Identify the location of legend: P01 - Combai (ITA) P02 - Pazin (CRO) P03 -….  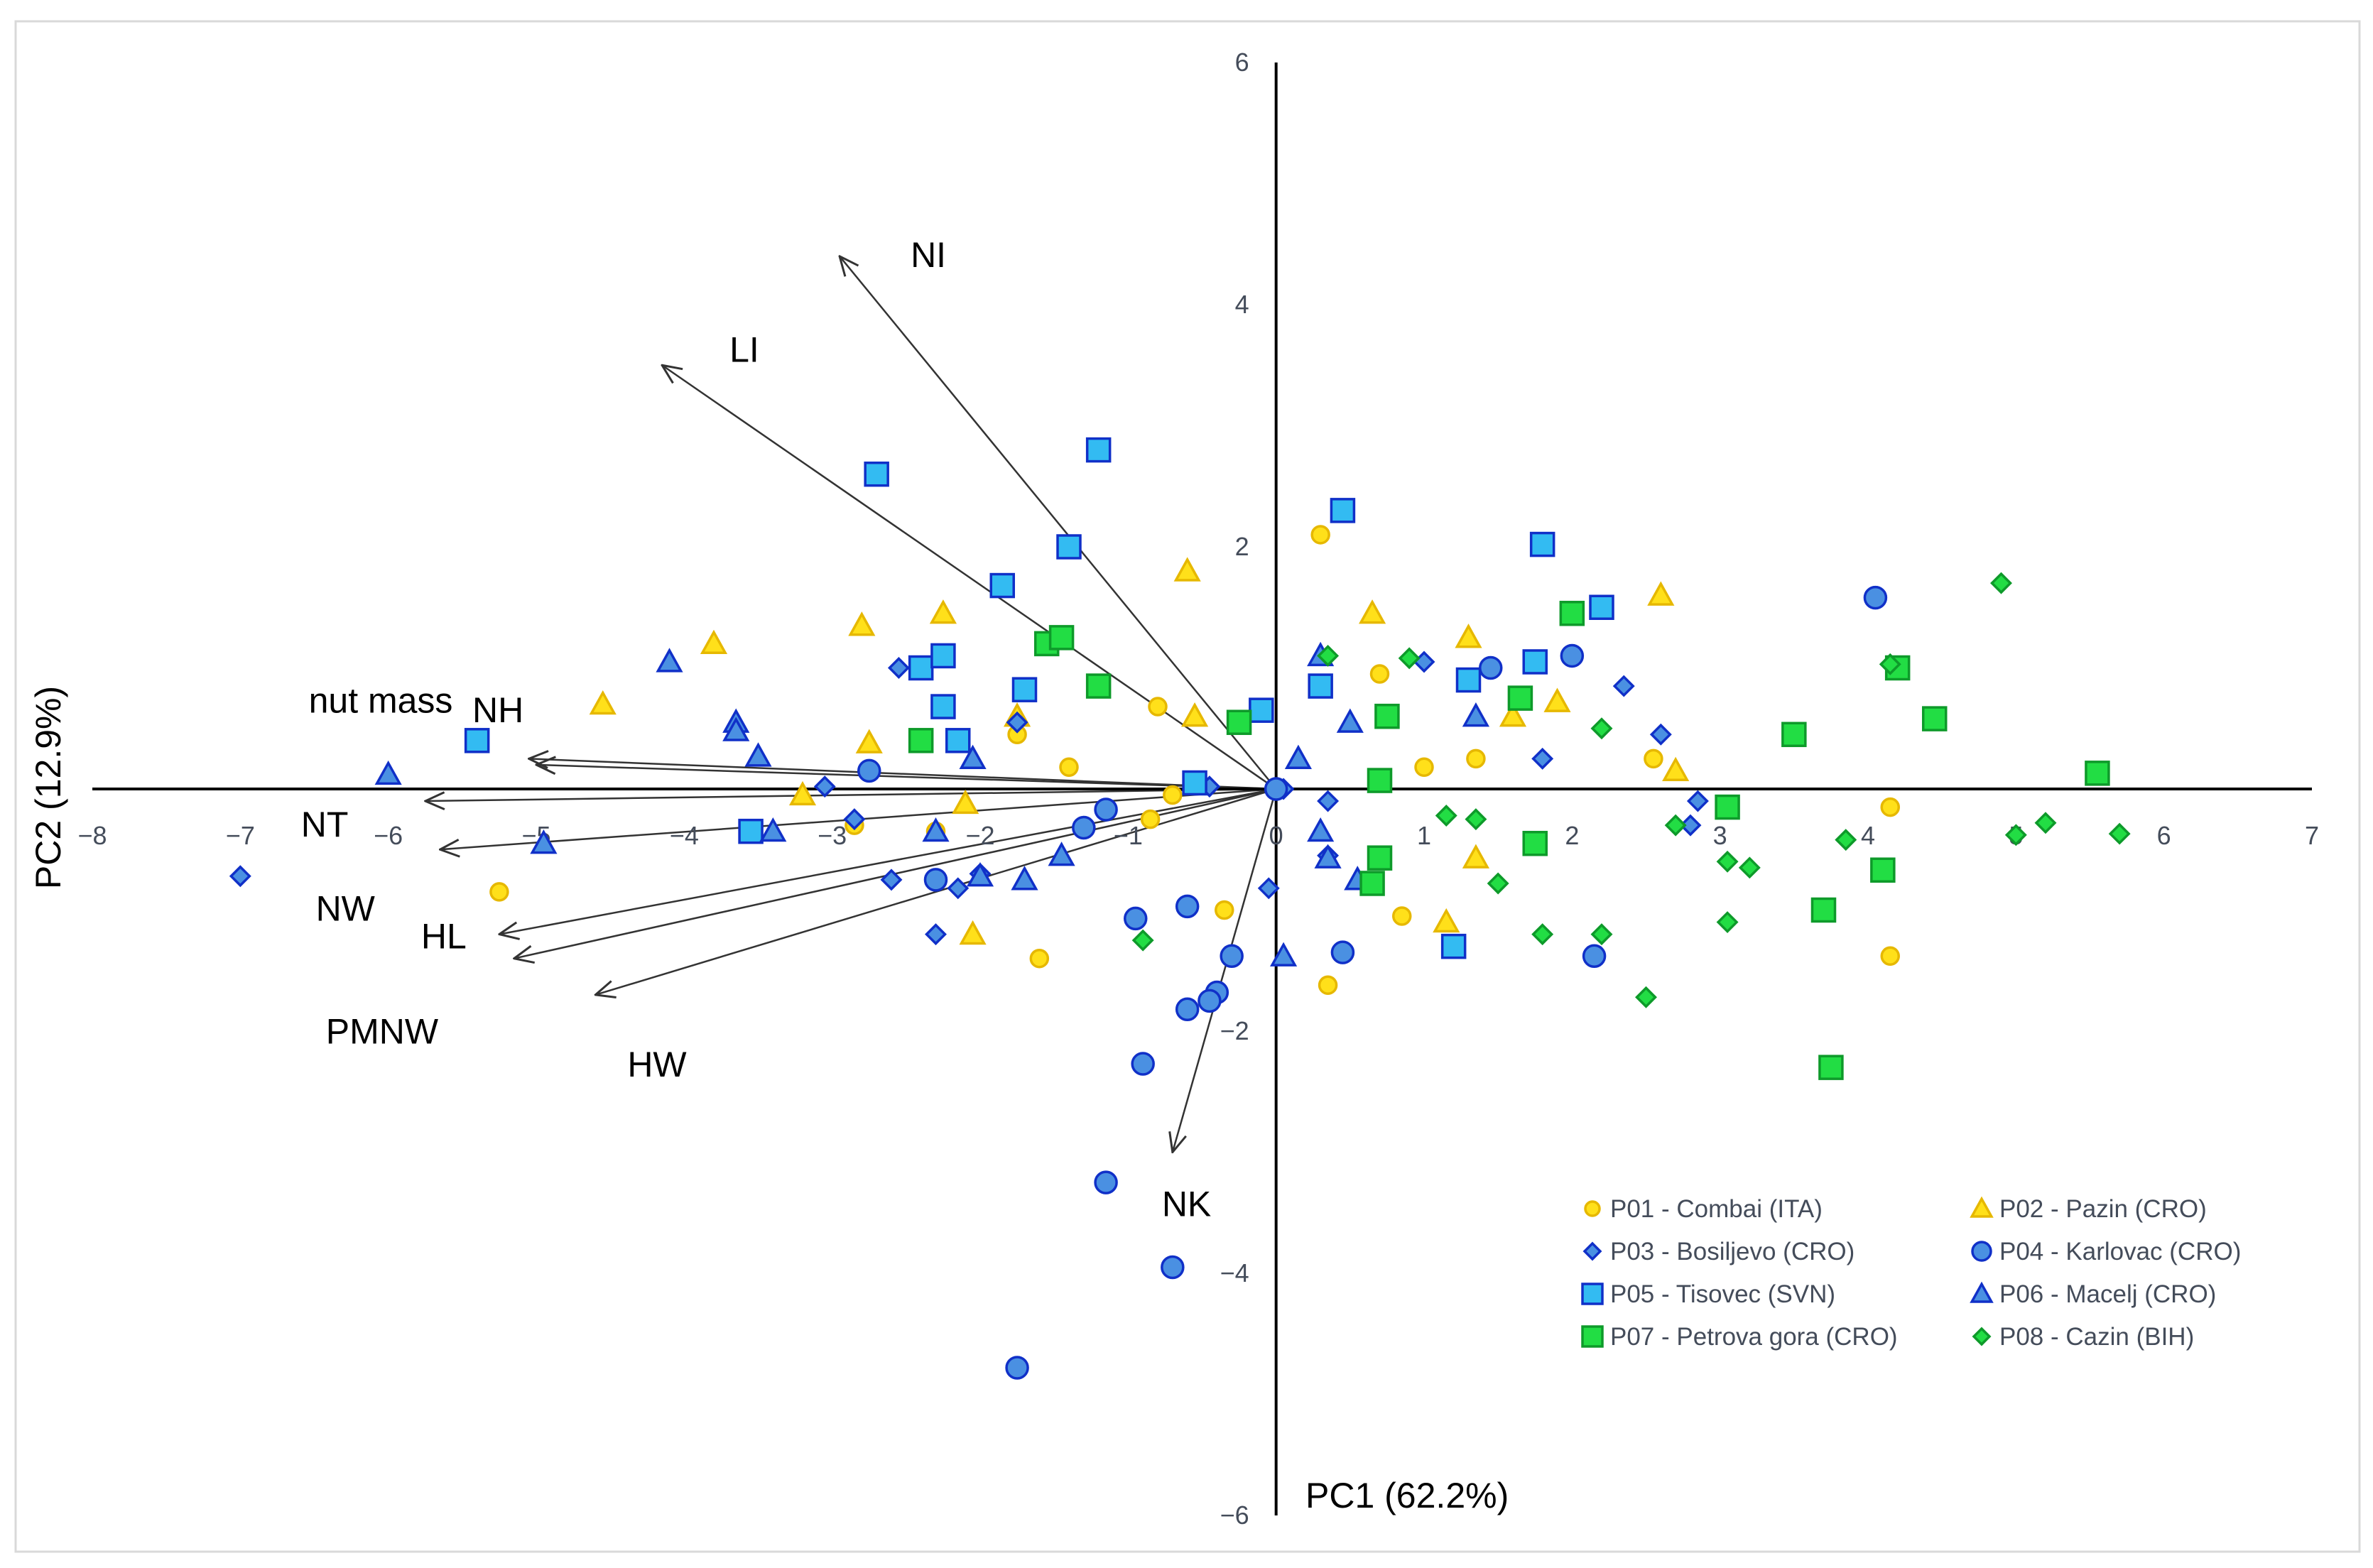
(1911, 1273).